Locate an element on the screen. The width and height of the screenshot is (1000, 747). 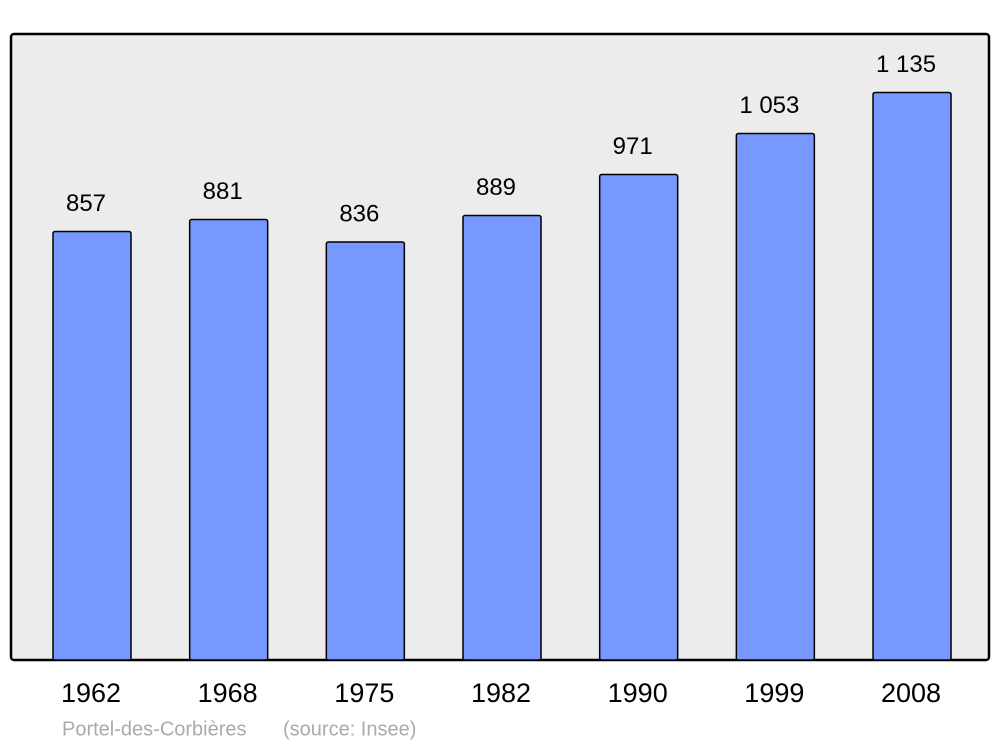
value-label: 881 is located at coordinates (223, 191).